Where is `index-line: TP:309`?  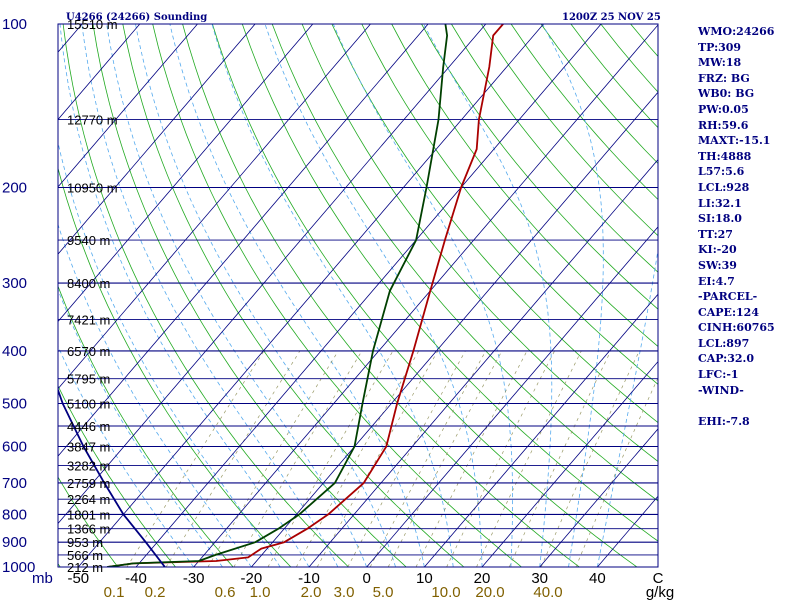 index-line: TP:309 is located at coordinates (720, 47).